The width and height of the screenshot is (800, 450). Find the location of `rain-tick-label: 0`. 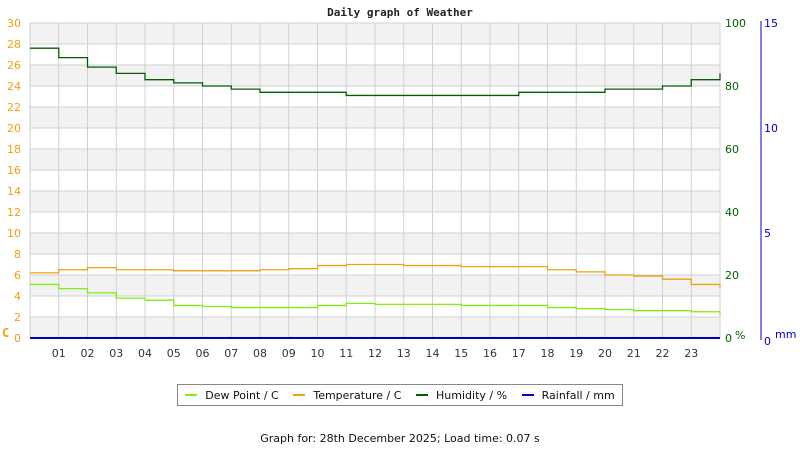

rain-tick-label: 0 is located at coordinates (767, 341).